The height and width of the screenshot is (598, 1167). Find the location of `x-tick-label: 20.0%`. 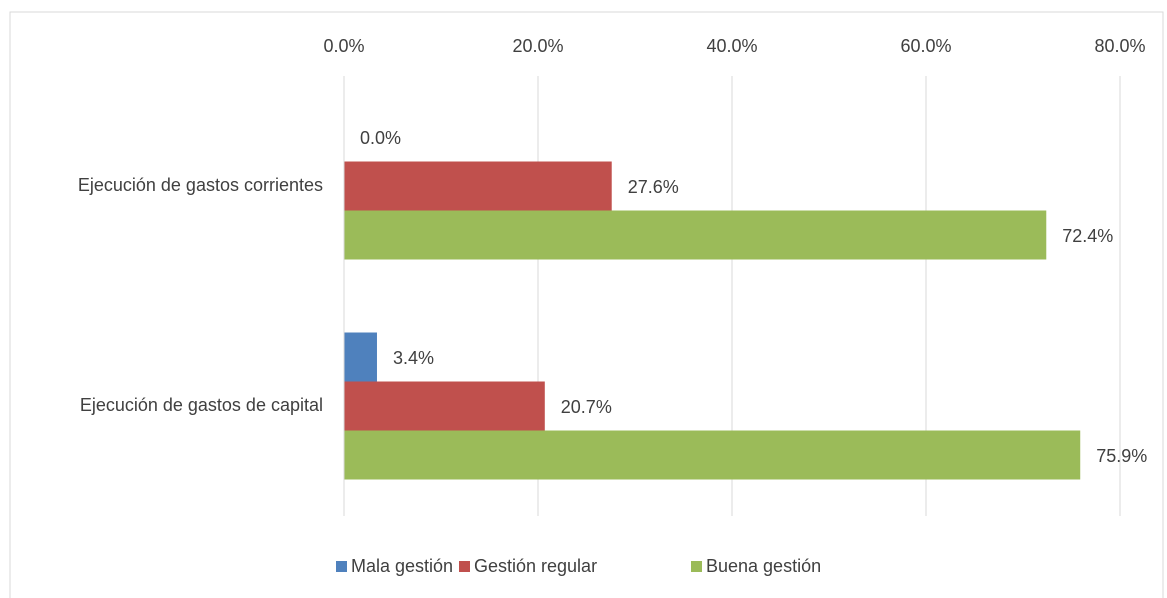

x-tick-label: 20.0% is located at coordinates (537, 46).